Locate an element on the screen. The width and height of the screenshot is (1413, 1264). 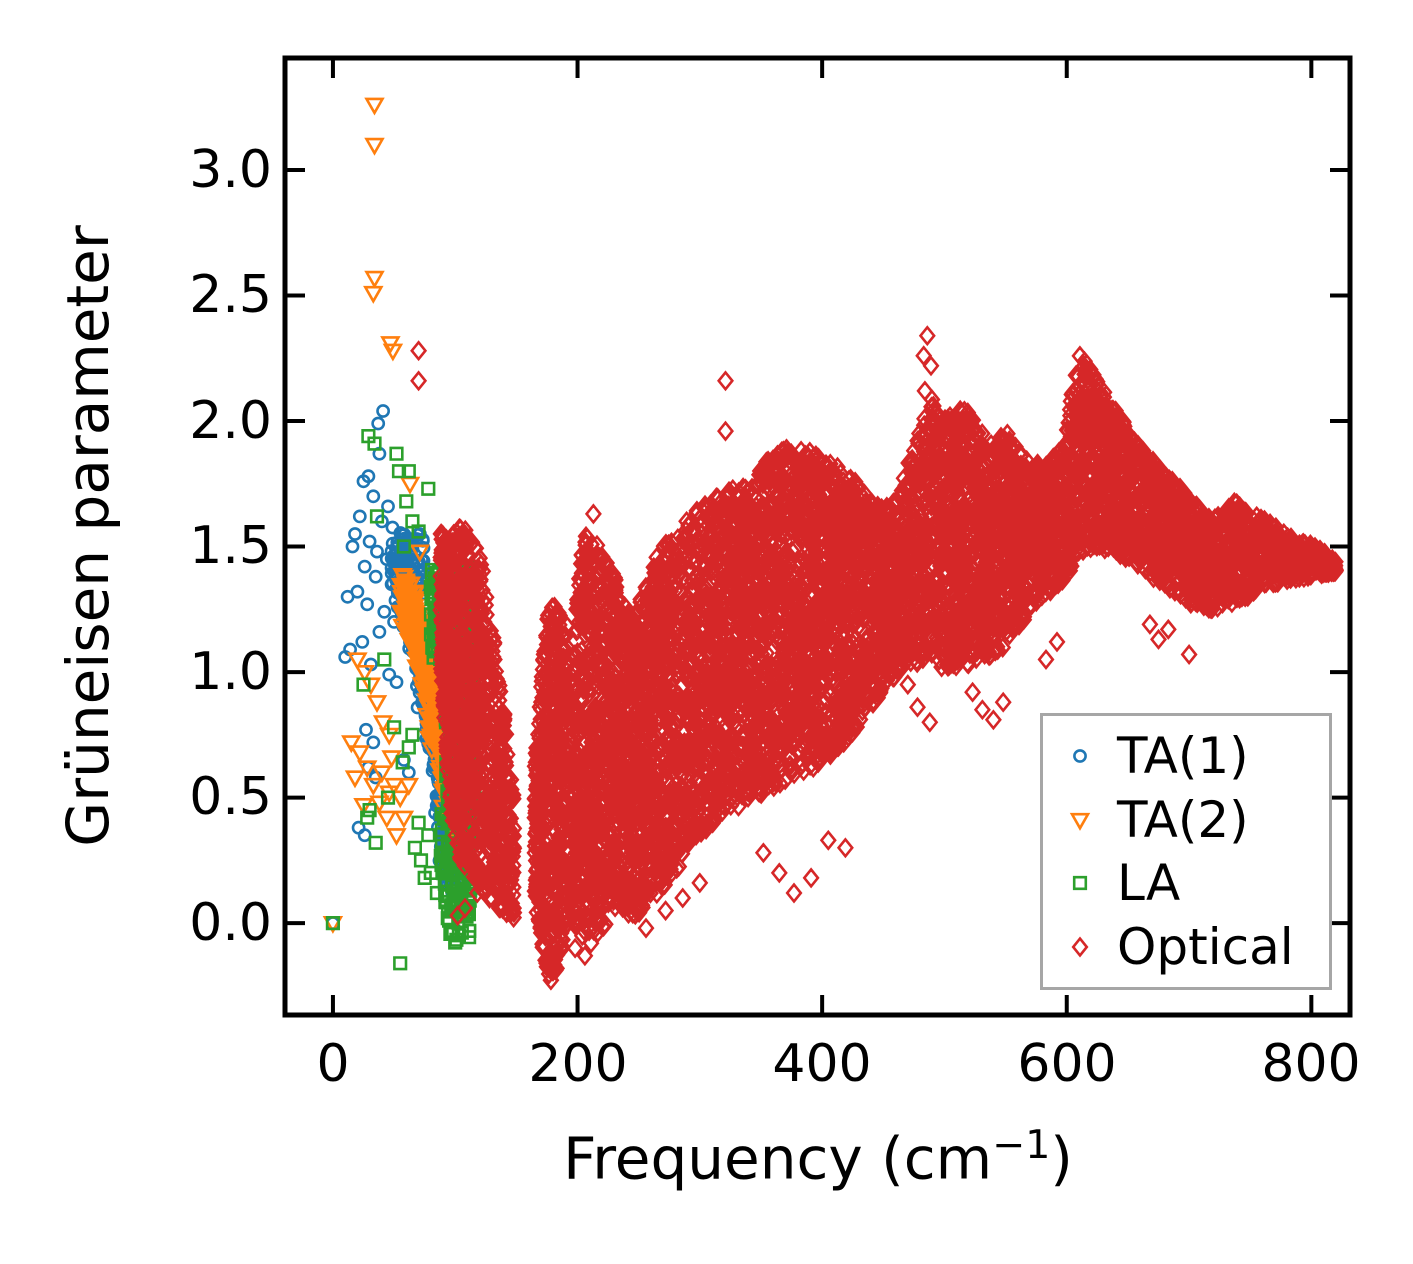
x-axis-title: Frequency (cm−1) is located at coordinates (818, 1157).